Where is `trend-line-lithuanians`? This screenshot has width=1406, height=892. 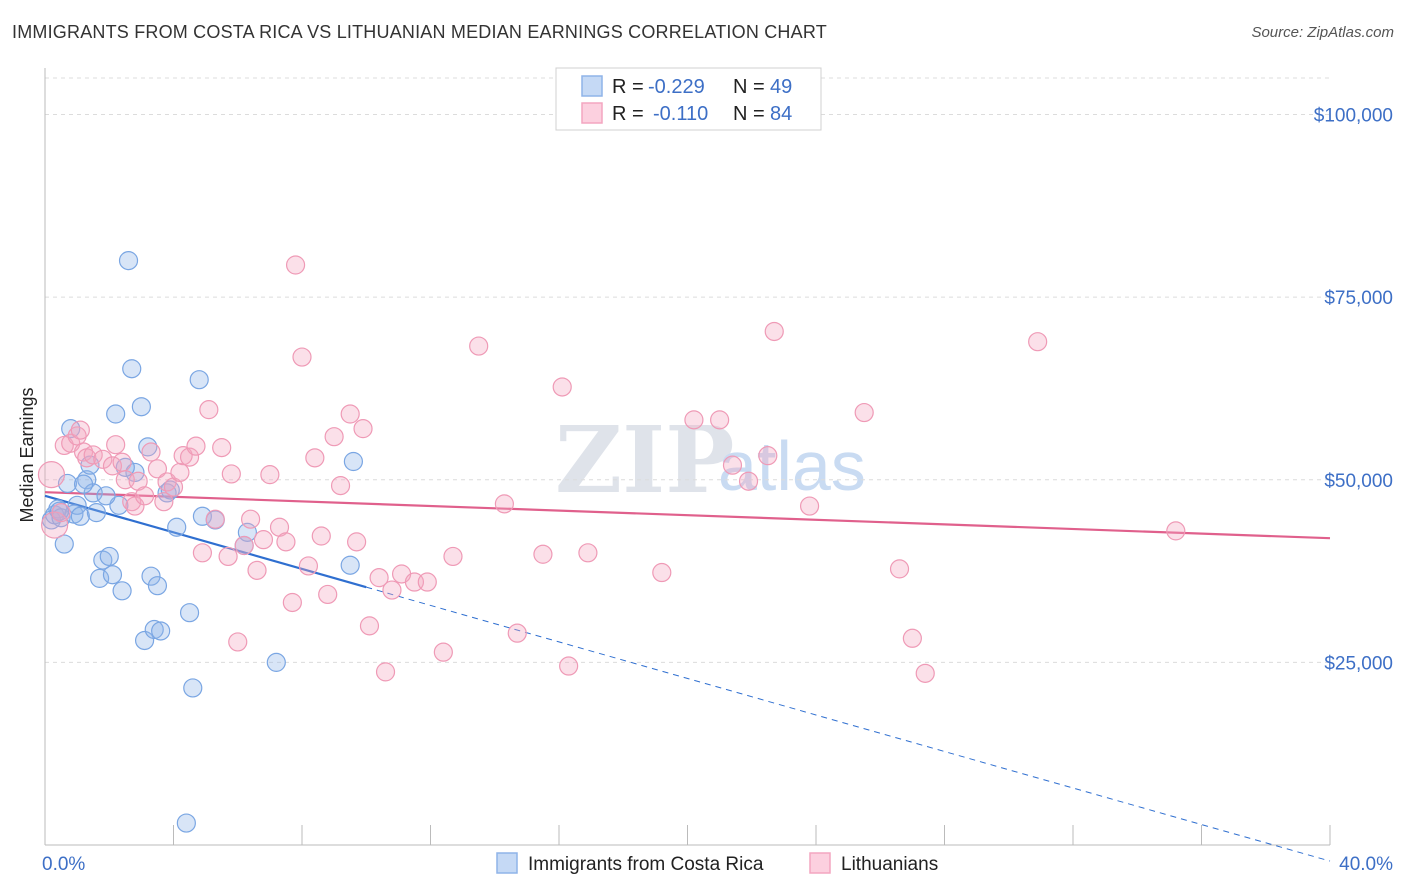
trend-line-lithuanians is located at coordinates (687, 515).